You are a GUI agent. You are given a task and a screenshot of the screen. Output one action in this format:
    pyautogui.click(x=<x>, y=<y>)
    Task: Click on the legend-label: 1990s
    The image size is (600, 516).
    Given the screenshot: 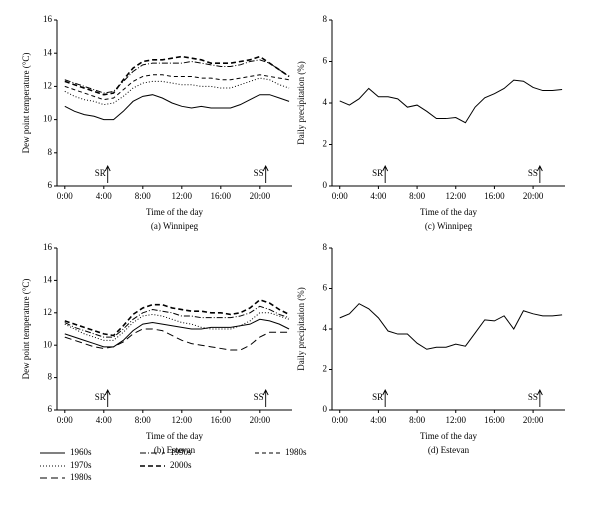 What is the action you would take?
    pyautogui.click(x=181, y=452)
    